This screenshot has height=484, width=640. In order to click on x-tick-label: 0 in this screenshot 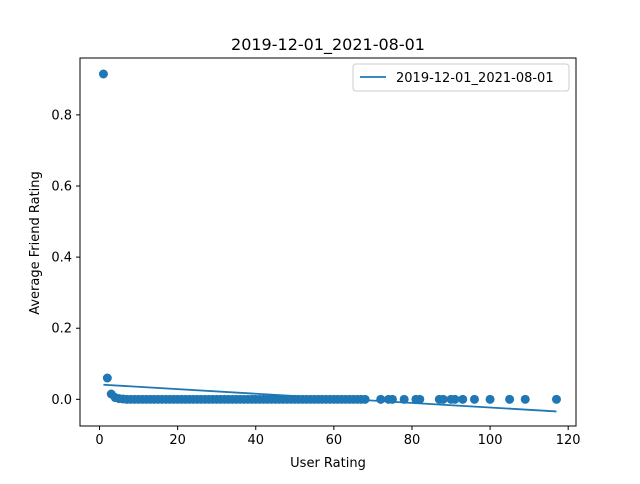, I will do `click(99, 440)`.